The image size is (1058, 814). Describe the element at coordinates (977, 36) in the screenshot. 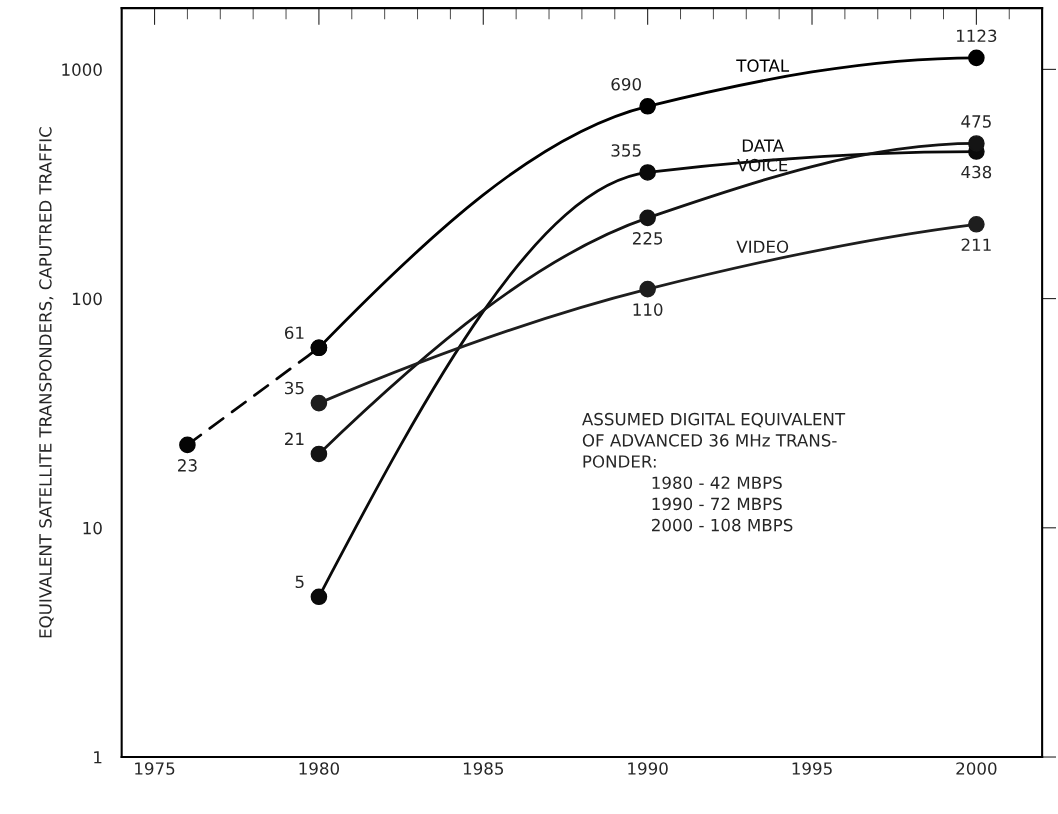

I see `data-label: 1123` at that location.